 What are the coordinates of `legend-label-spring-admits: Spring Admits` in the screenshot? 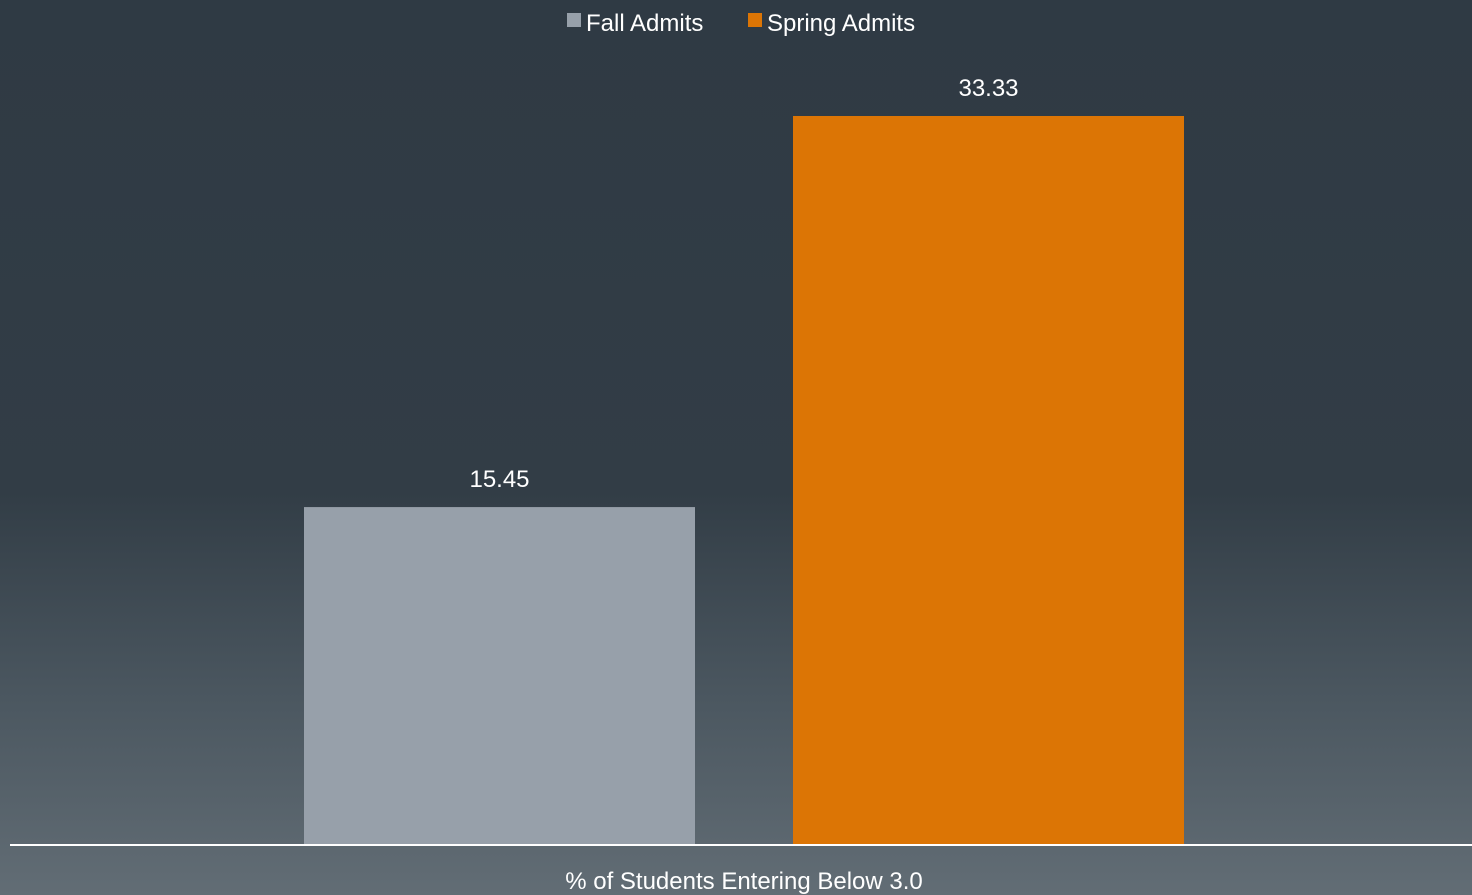 It's located at (841, 23).